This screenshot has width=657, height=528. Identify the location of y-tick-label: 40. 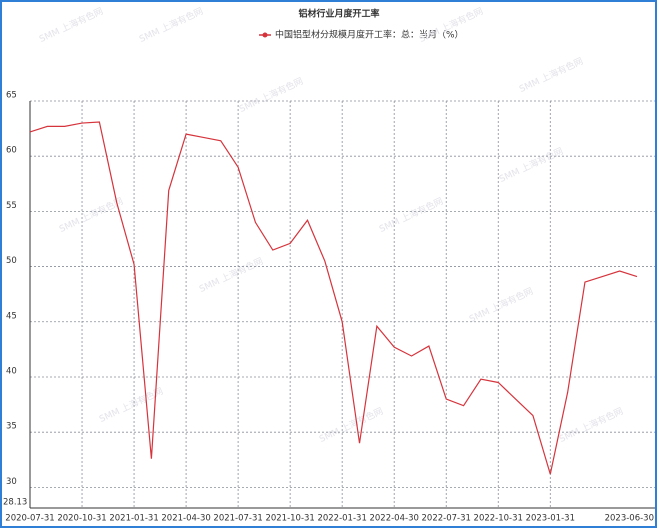
(11, 371).